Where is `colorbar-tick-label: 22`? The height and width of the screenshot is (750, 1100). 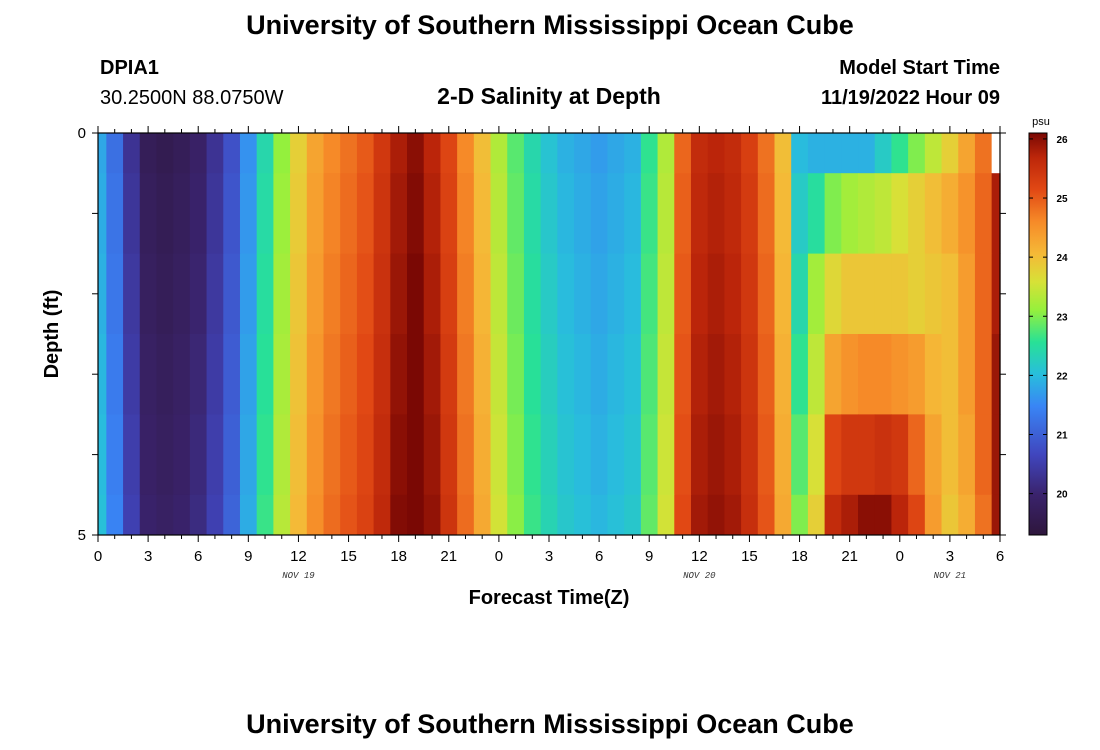
colorbar-tick-label: 22 is located at coordinates (1062, 376).